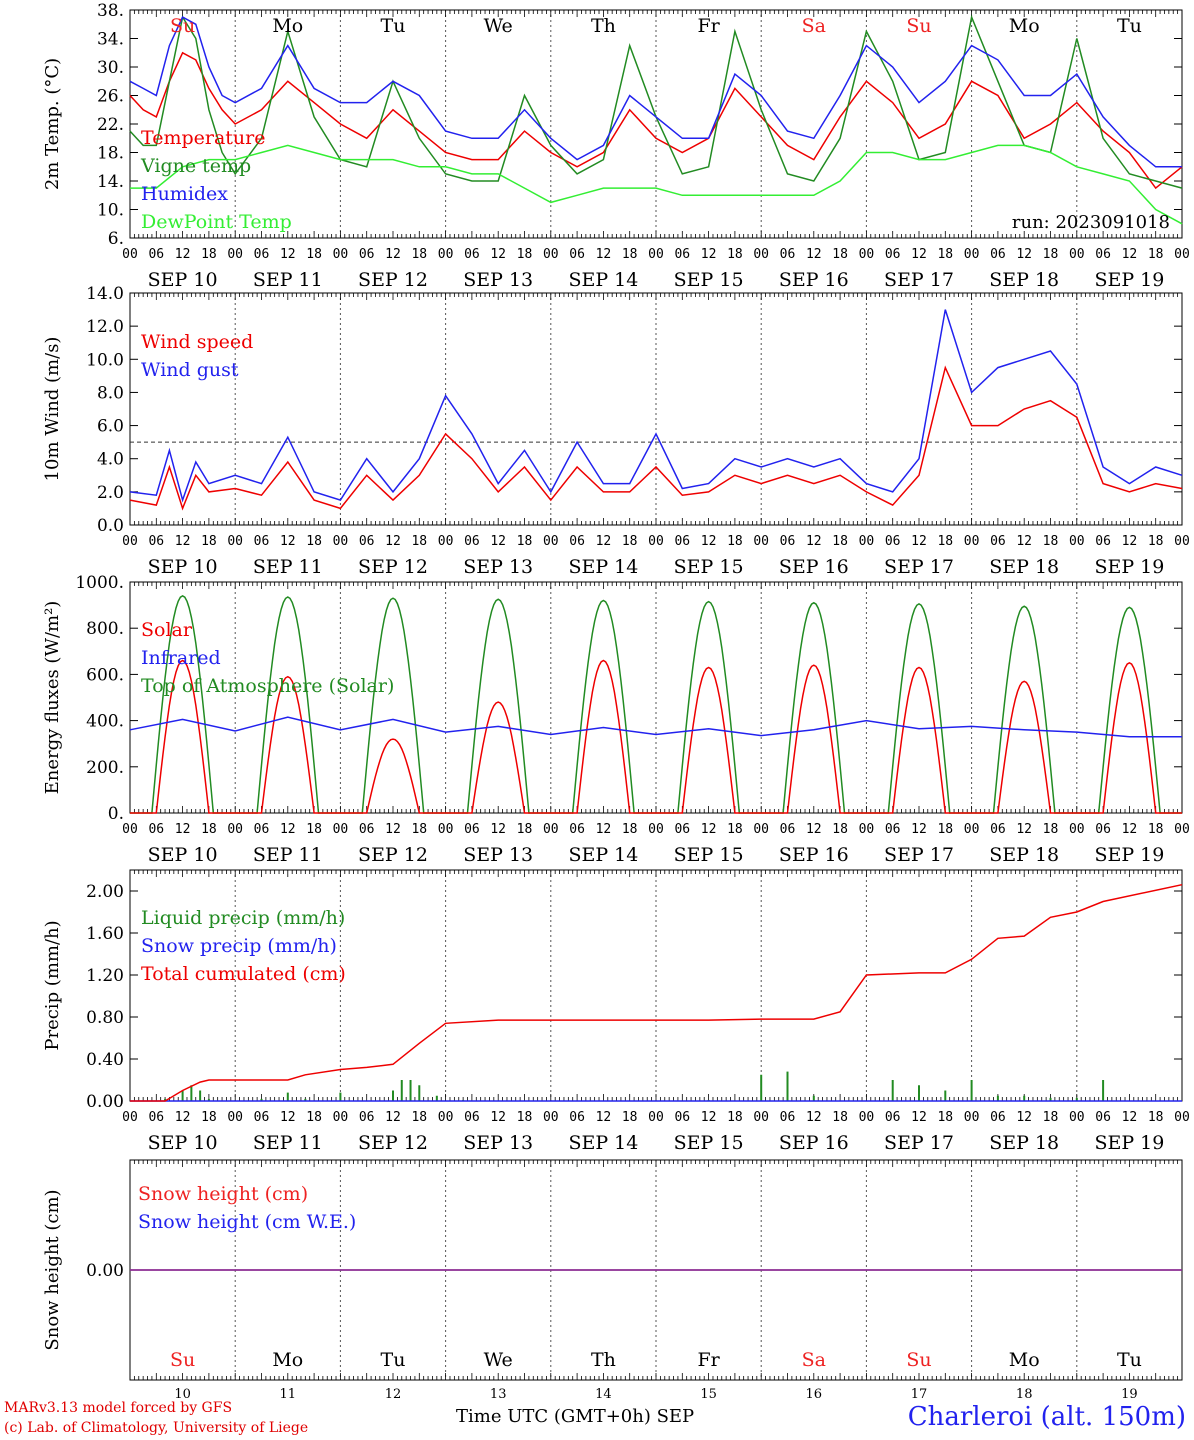 This screenshot has height=1440, width=1194. Describe the element at coordinates (393, 280) in the screenshot. I see `date-label: SEP 12` at that location.